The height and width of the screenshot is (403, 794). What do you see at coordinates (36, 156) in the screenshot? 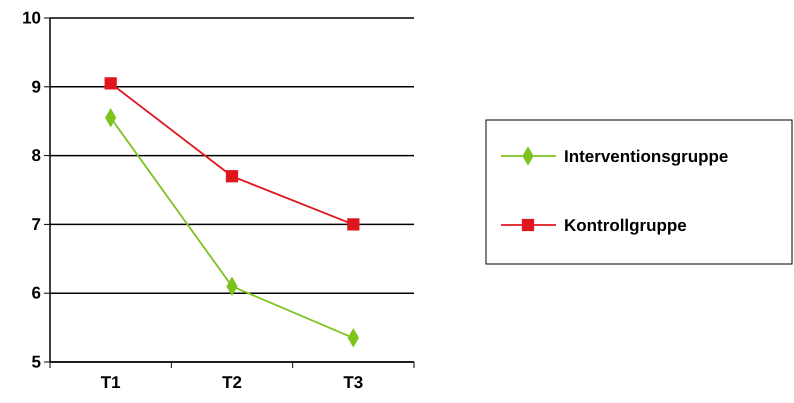
I see `y-tick-label: 8` at bounding box center [36, 156].